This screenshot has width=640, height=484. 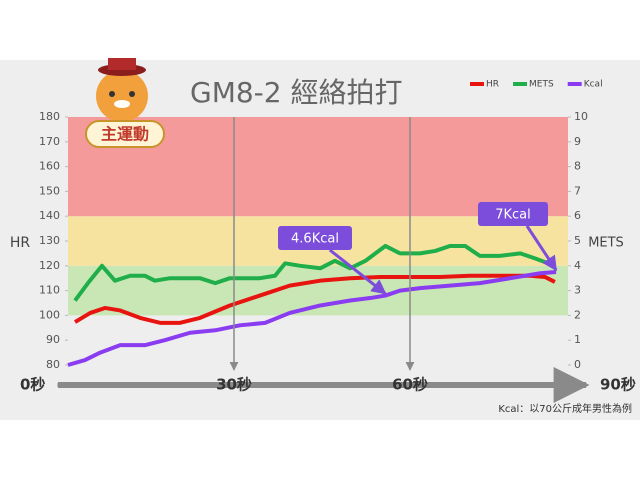 I want to click on x-tick-label: 30秒, so click(x=234, y=385).